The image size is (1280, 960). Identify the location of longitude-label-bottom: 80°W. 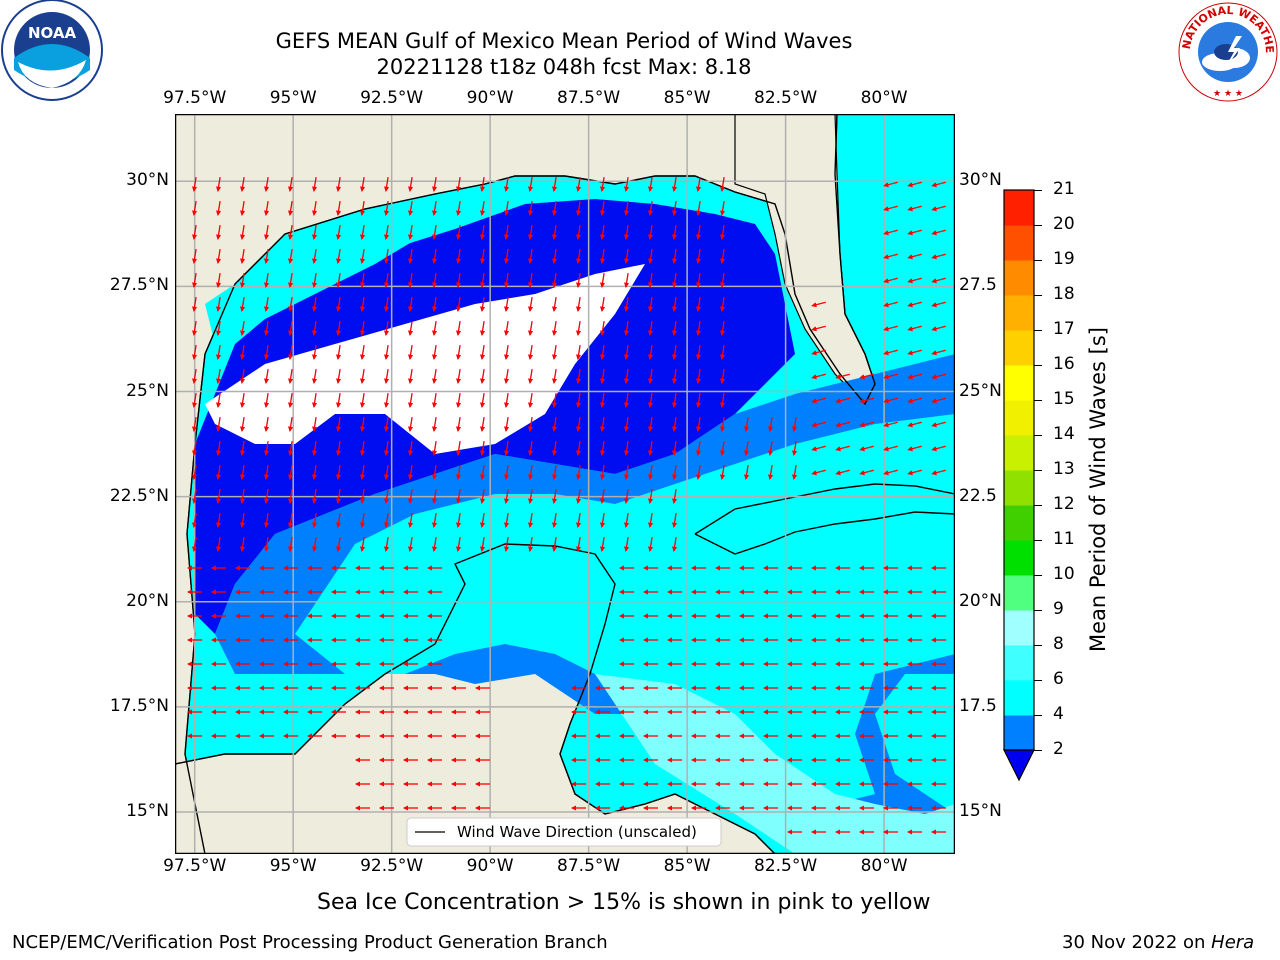
(884, 866).